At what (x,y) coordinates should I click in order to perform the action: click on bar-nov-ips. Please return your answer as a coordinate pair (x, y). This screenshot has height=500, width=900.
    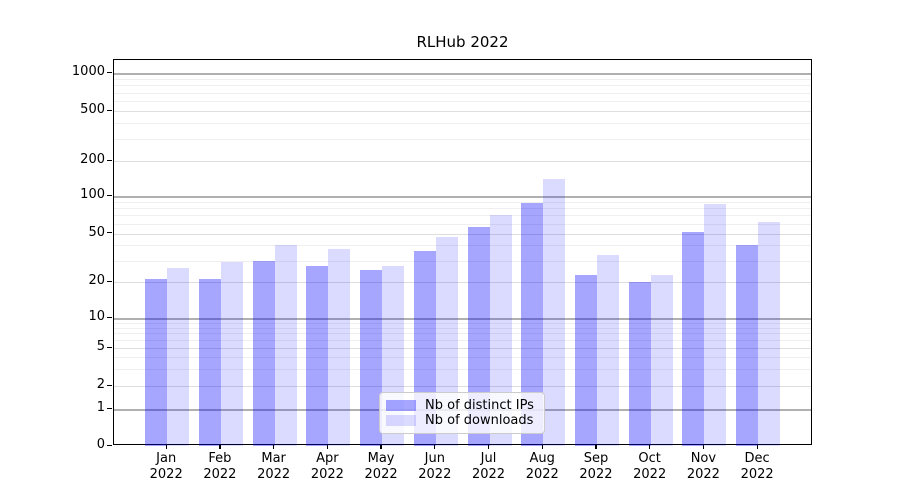
    Looking at the image, I should click on (693, 339).